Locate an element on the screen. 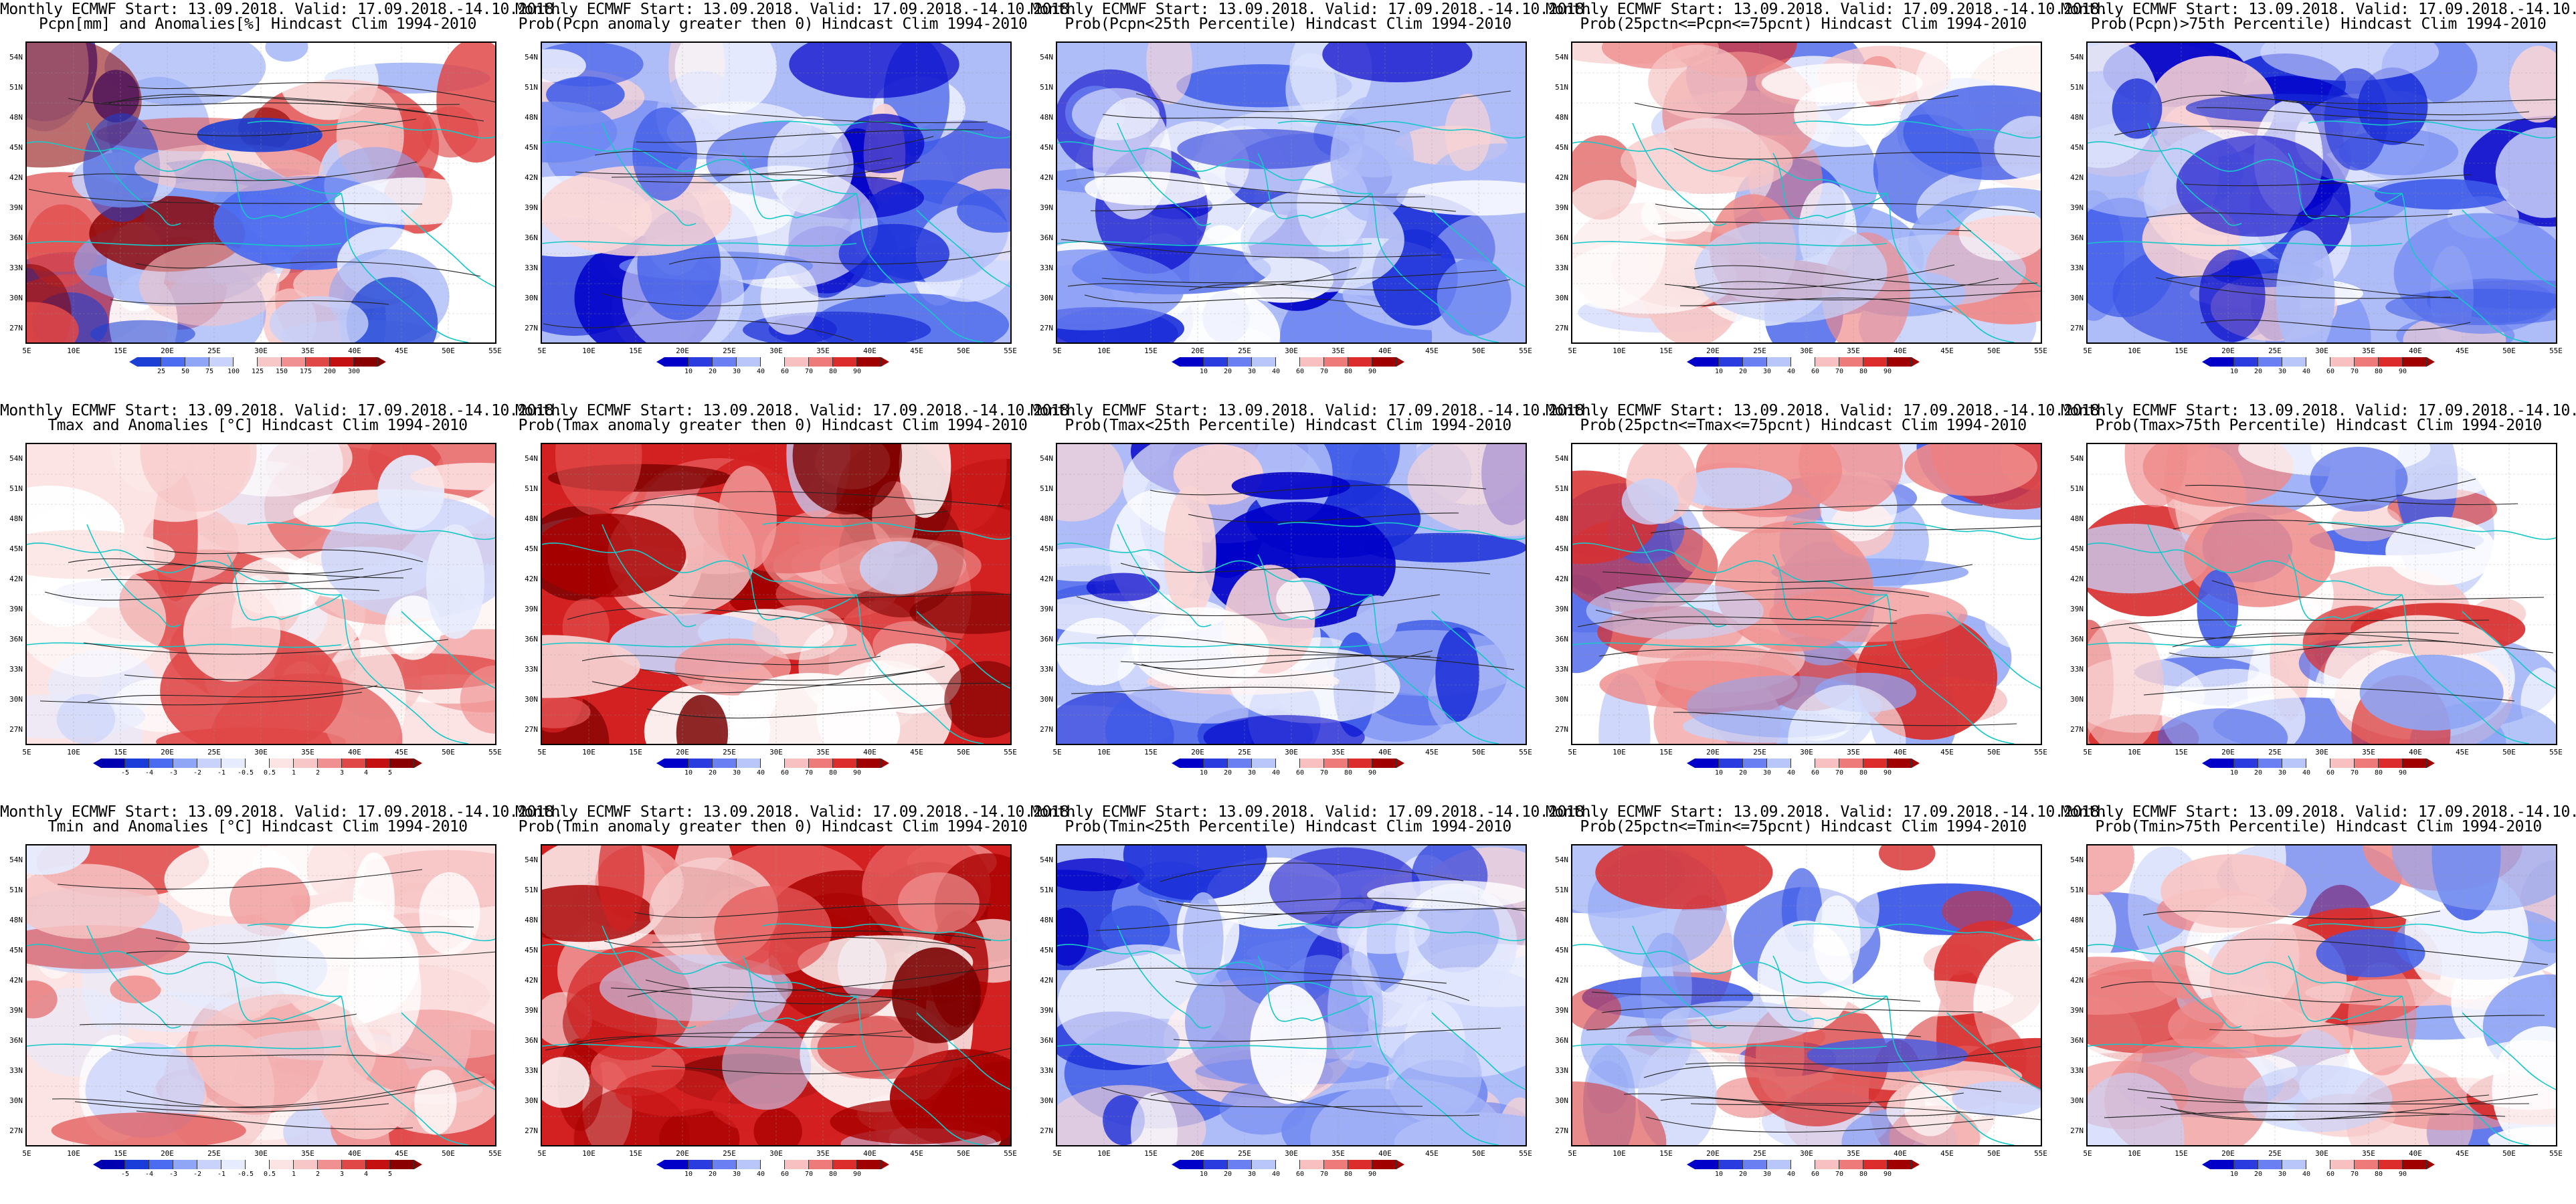 Image resolution: width=2576 pixels, height=1204 pixels. longitude-label: 5E is located at coordinates (1572, 350).